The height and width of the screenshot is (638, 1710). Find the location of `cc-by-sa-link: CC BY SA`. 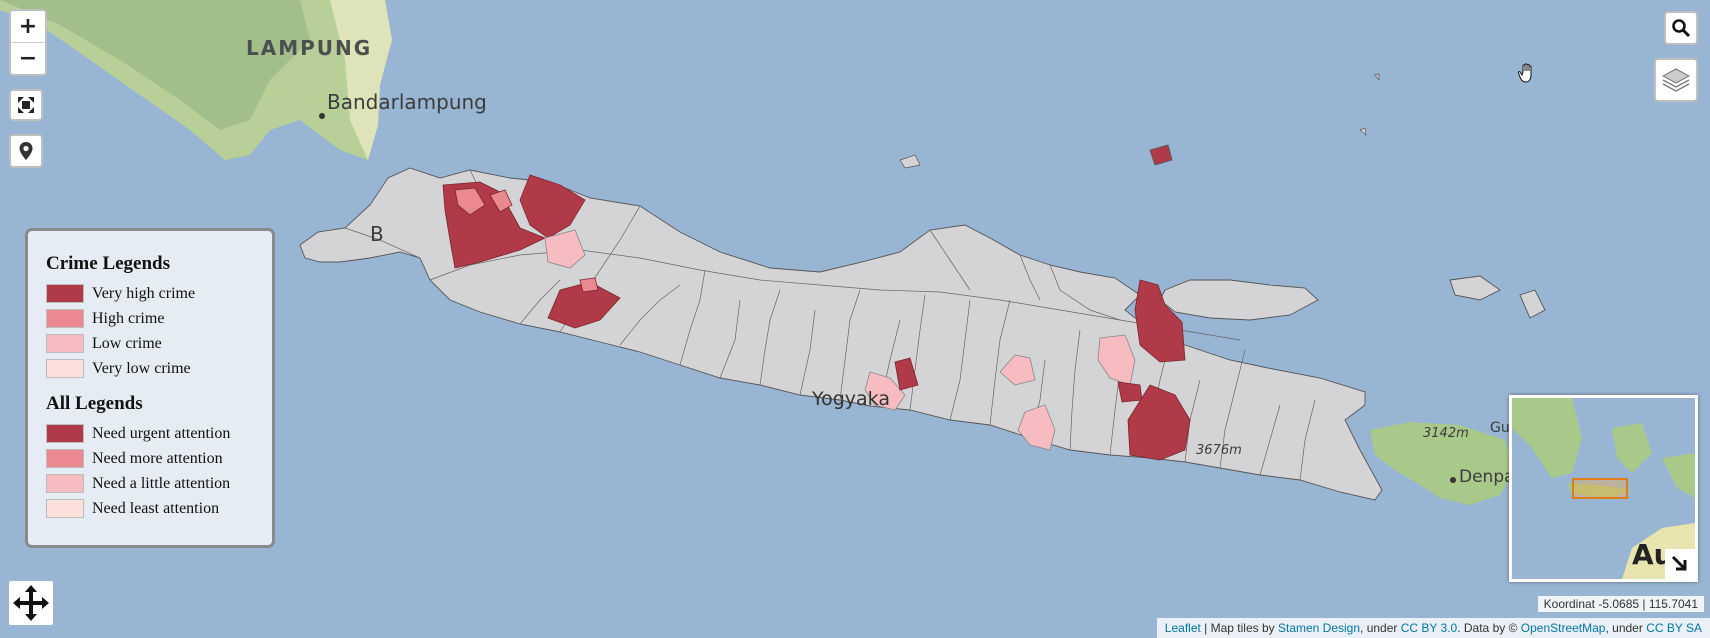

cc-by-sa-link: CC BY SA is located at coordinates (1674, 628).